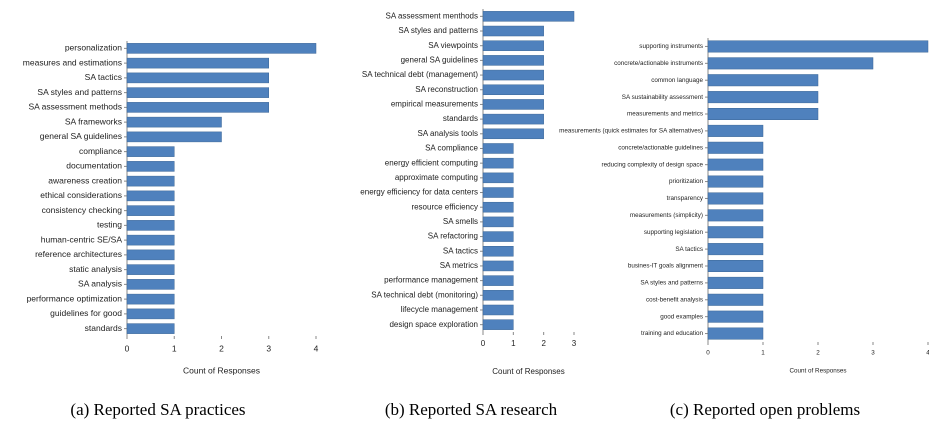 This screenshot has width=929, height=428. I want to click on y-tick-label: awareness creation, so click(85, 180).